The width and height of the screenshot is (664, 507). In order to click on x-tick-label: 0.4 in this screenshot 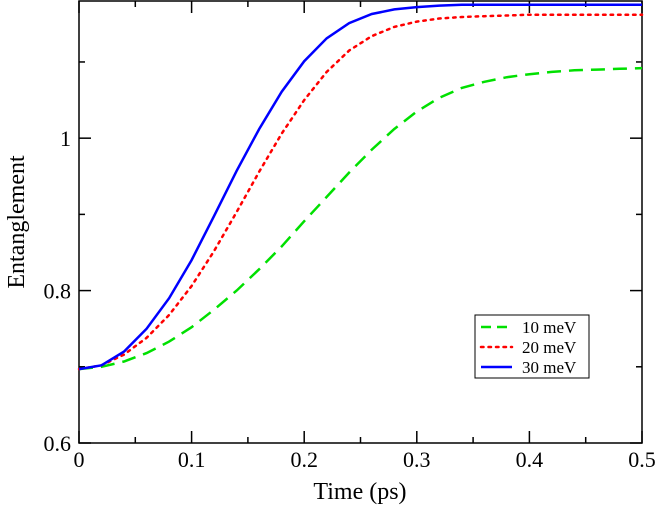, I will do `click(530, 459)`.